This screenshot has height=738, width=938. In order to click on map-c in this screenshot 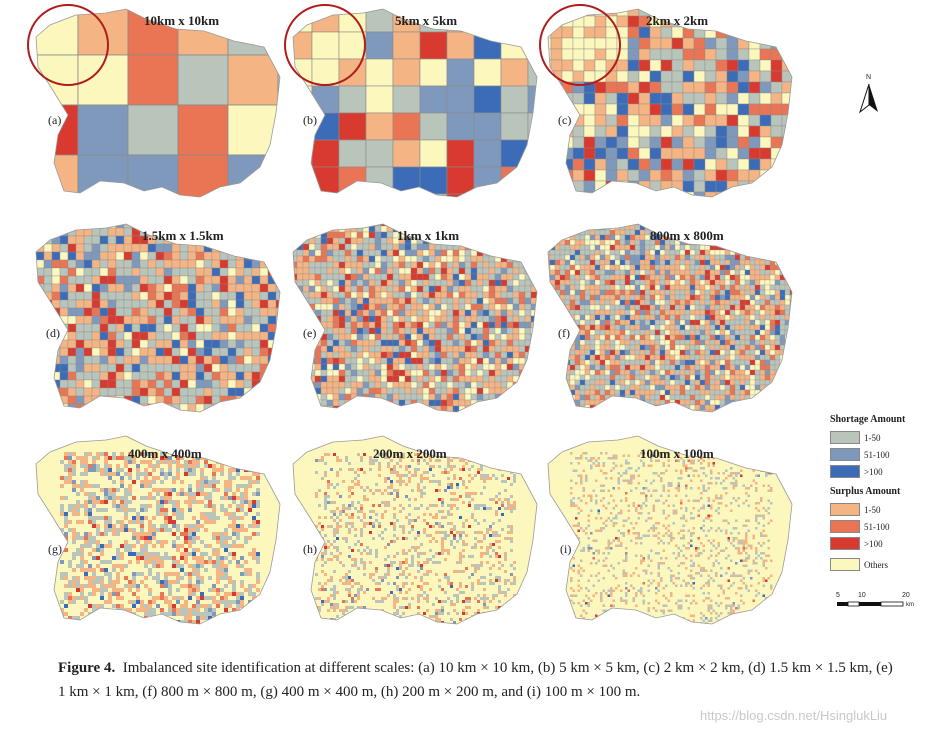, I will do `click(666, 101)`.